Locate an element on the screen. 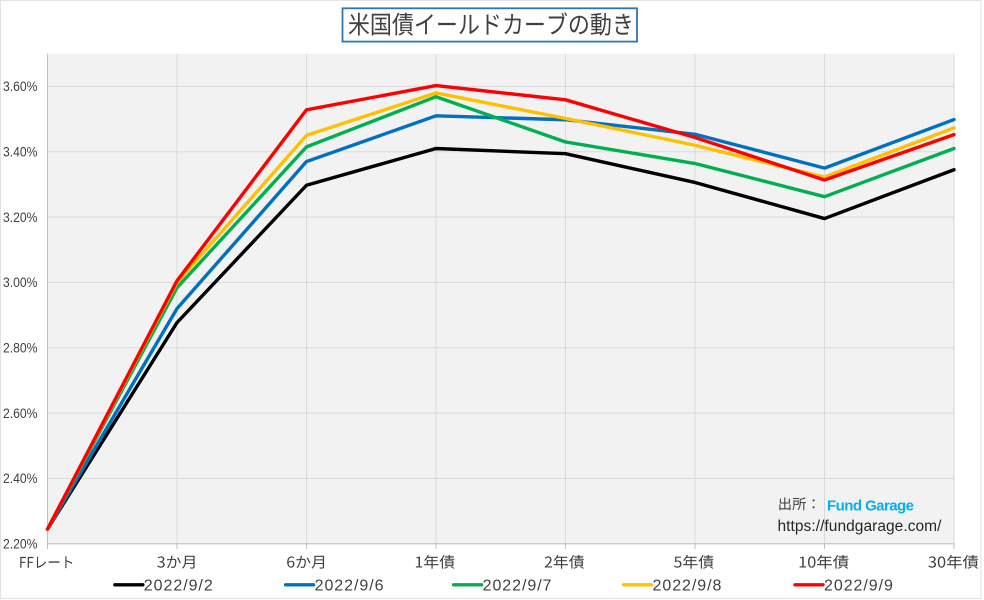  svg-text: 3.40% is located at coordinates (20, 152).